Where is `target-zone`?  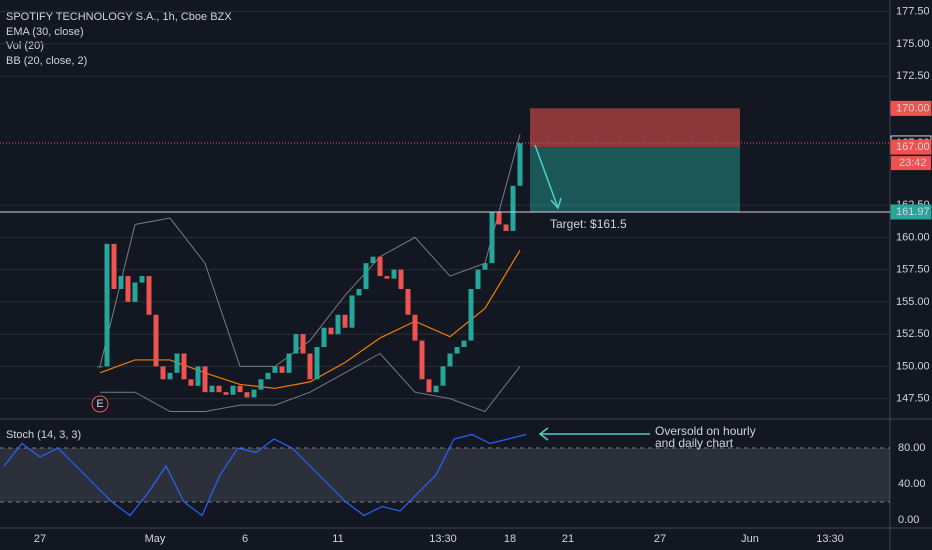
target-zone is located at coordinates (635, 179).